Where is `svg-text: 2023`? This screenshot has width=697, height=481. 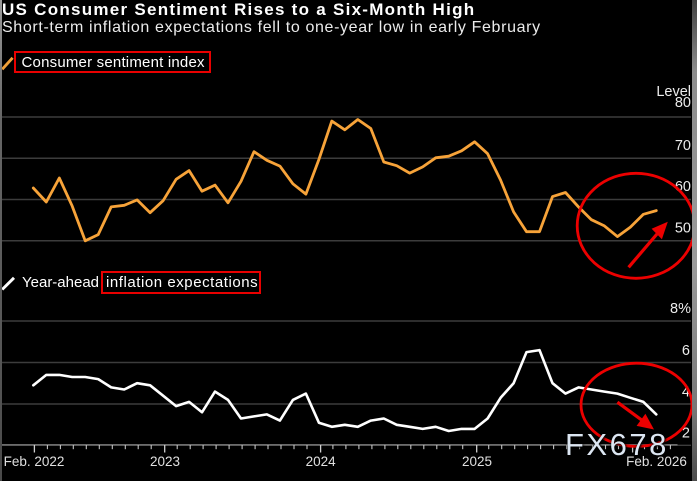 svg-text: 2023 is located at coordinates (165, 461).